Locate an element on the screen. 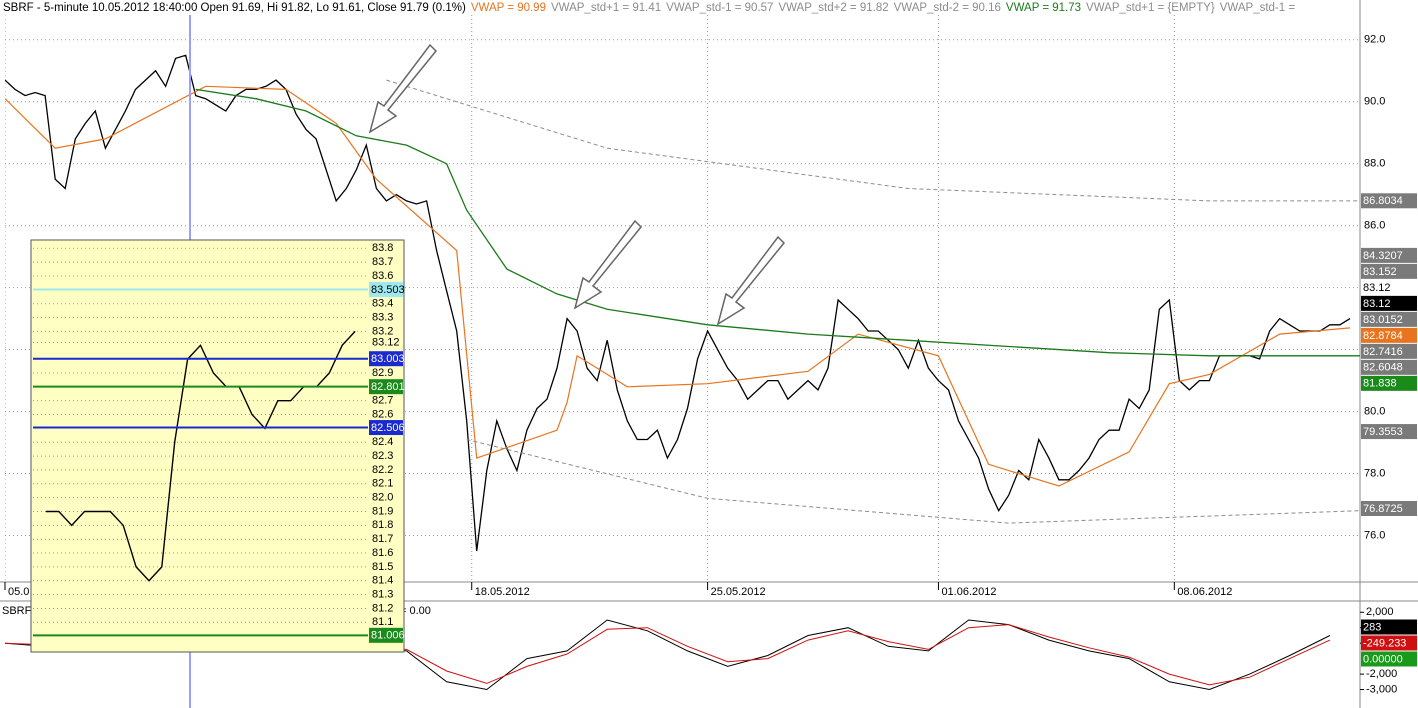 Image resolution: width=1418 pixels, height=708 pixels. header-part: VWAP_std+1 = 91.41 is located at coordinates (606, 8).